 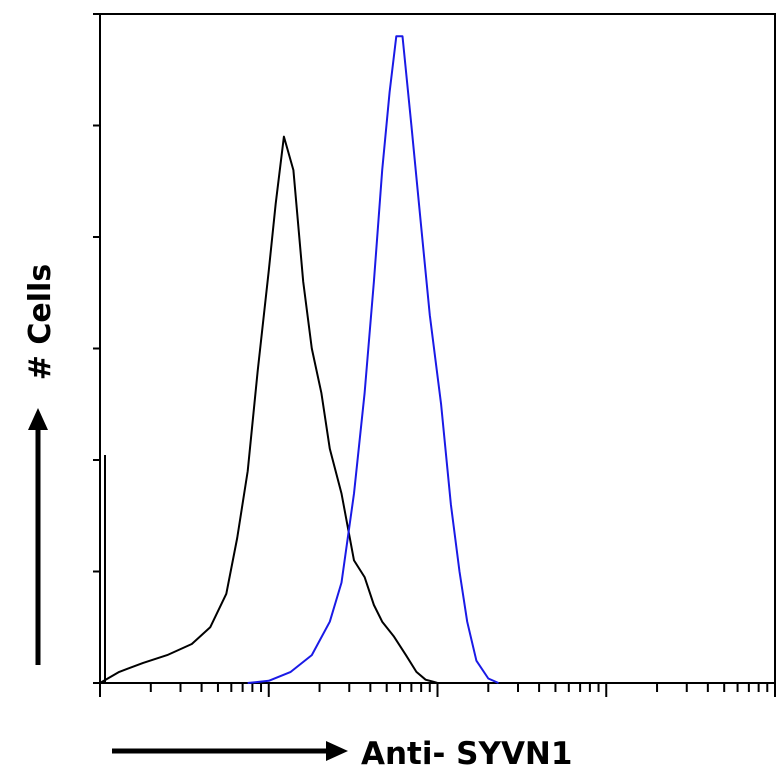 What do you see at coordinates (40, 322) in the screenshot?
I see `y-axis-label: # Cells` at bounding box center [40, 322].